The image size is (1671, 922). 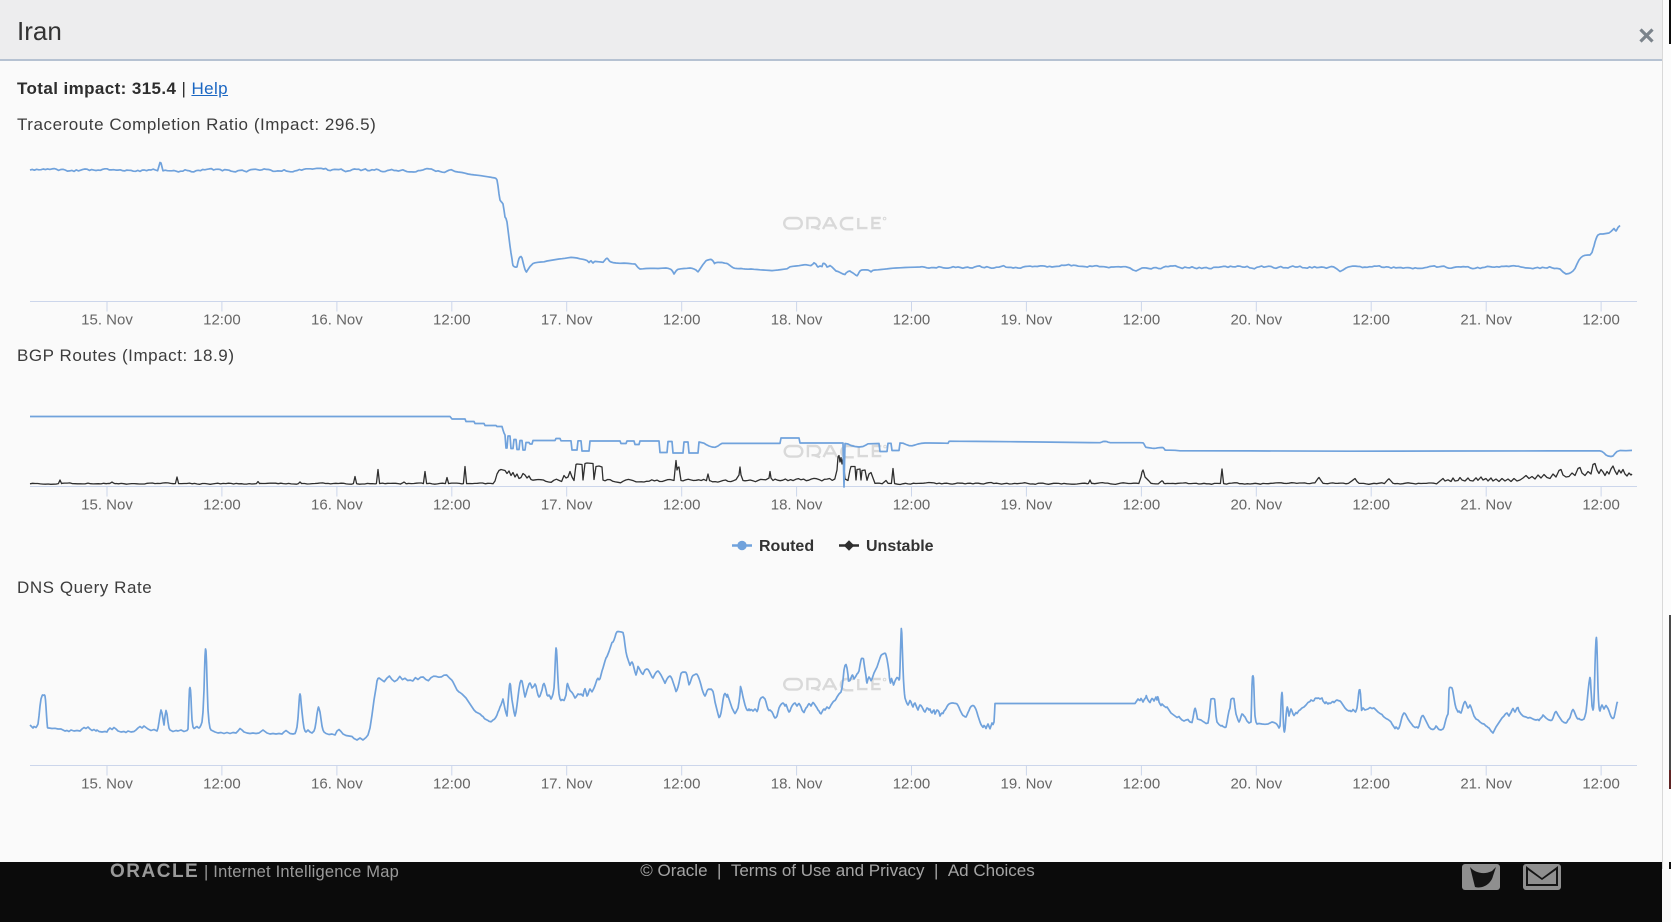 I want to click on svg-text: Routed, so click(x=786, y=546).